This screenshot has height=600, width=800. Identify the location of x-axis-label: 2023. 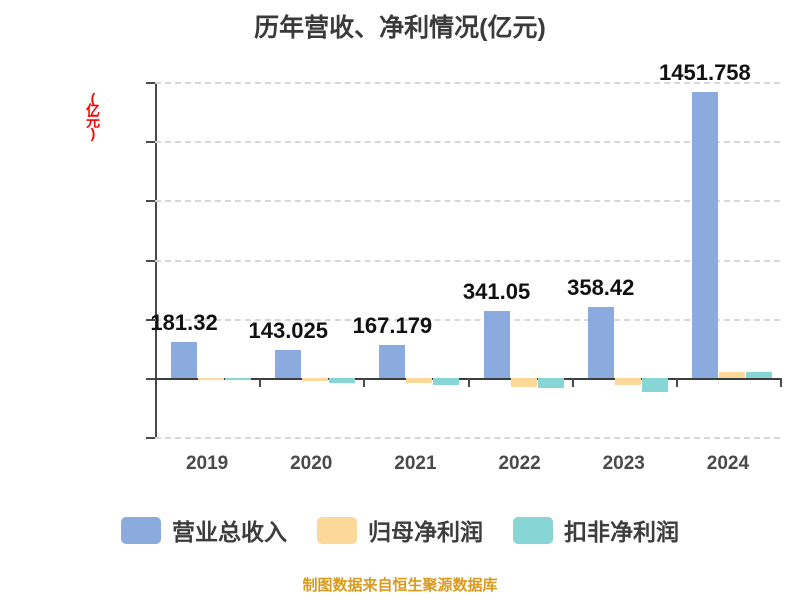
(623, 463).